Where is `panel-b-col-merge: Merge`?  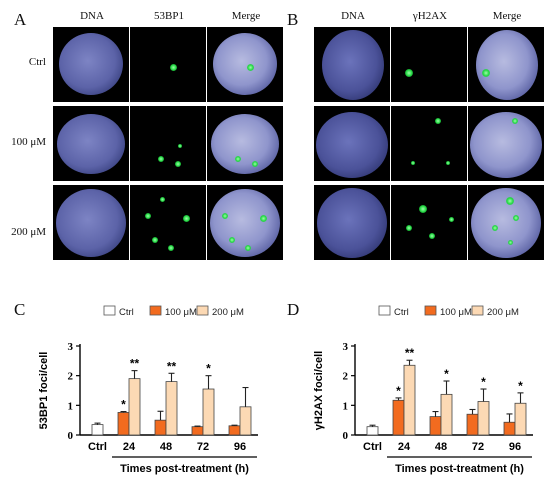 panel-b-col-merge: Merge is located at coordinates (507, 16).